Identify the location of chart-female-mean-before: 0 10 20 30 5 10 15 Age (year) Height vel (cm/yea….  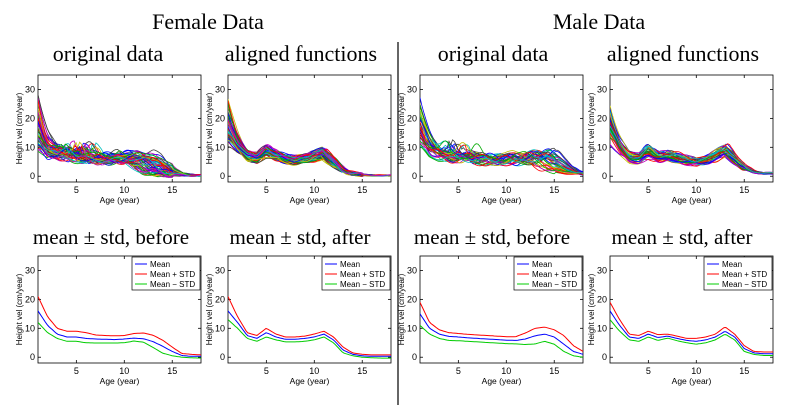
(108, 320).